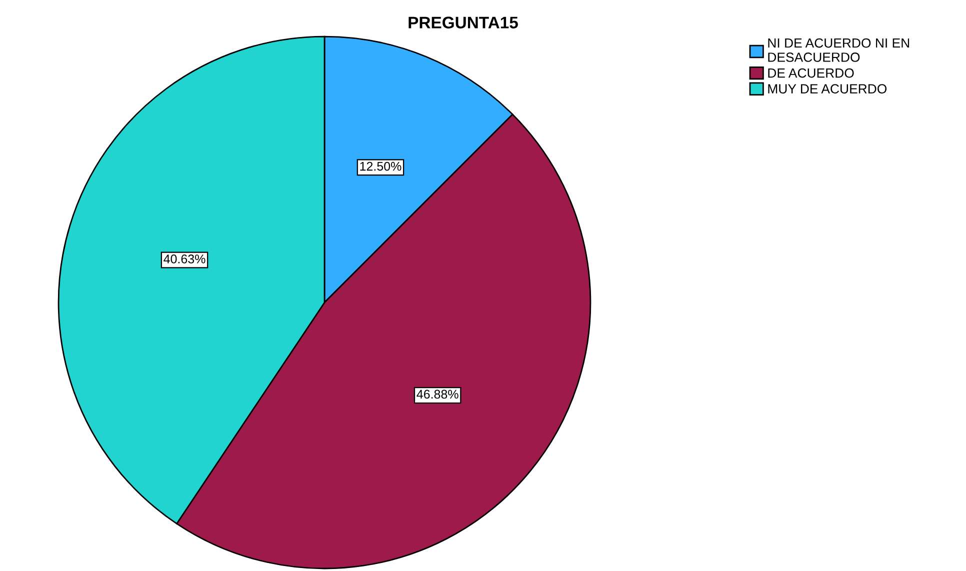 The height and width of the screenshot is (571, 966). I want to click on data-label: 40.63%, so click(185, 259).